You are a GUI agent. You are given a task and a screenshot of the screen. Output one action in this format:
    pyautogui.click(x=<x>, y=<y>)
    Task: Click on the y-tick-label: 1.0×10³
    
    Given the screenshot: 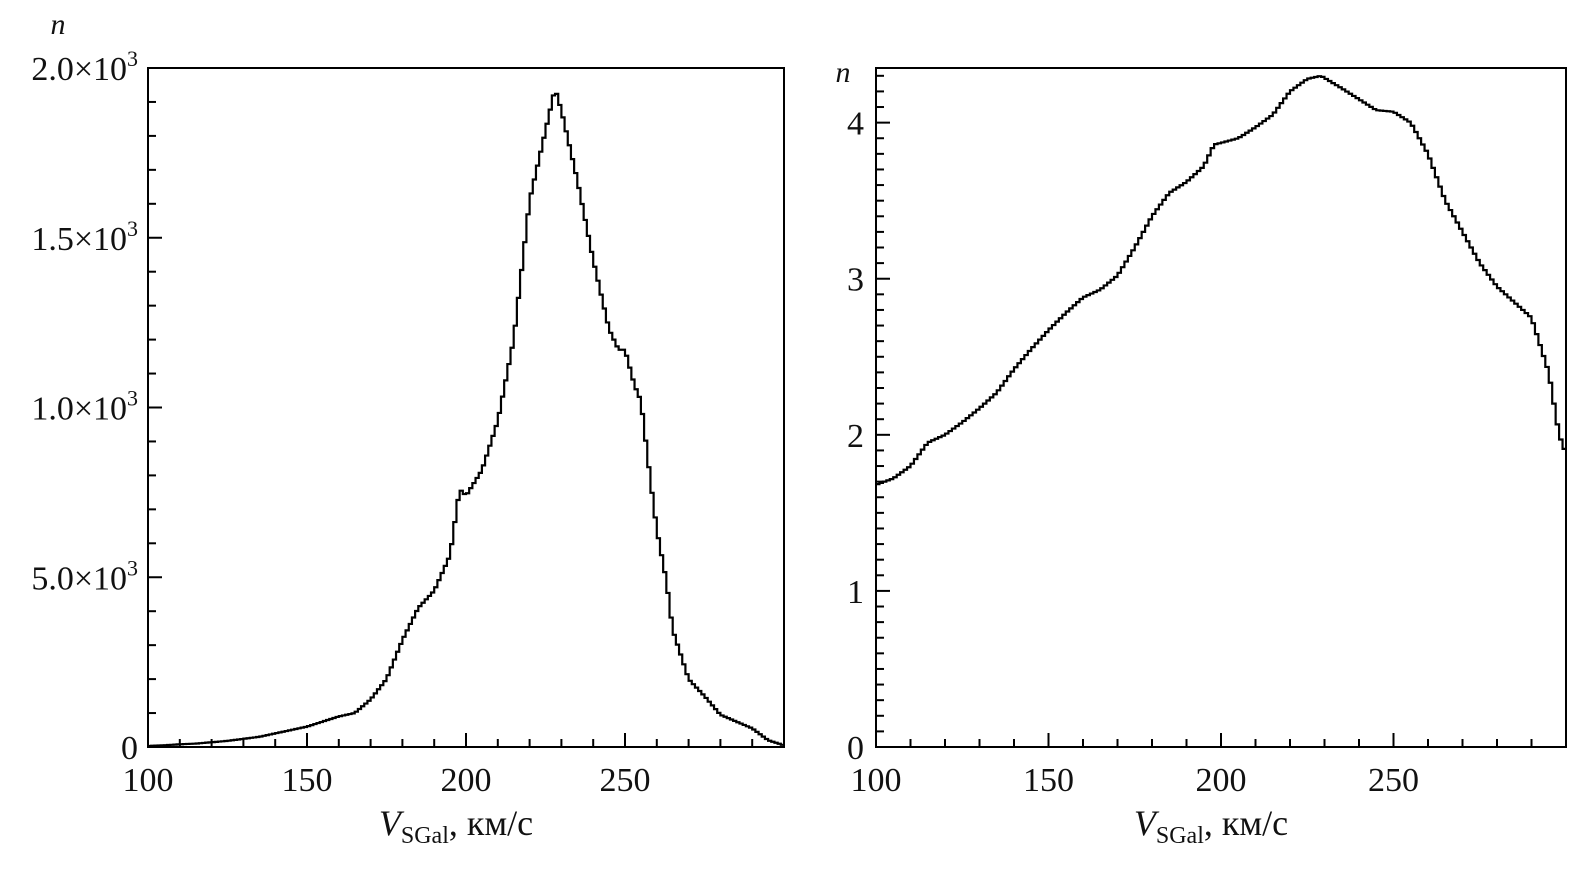 What is the action you would take?
    pyautogui.click(x=84, y=407)
    